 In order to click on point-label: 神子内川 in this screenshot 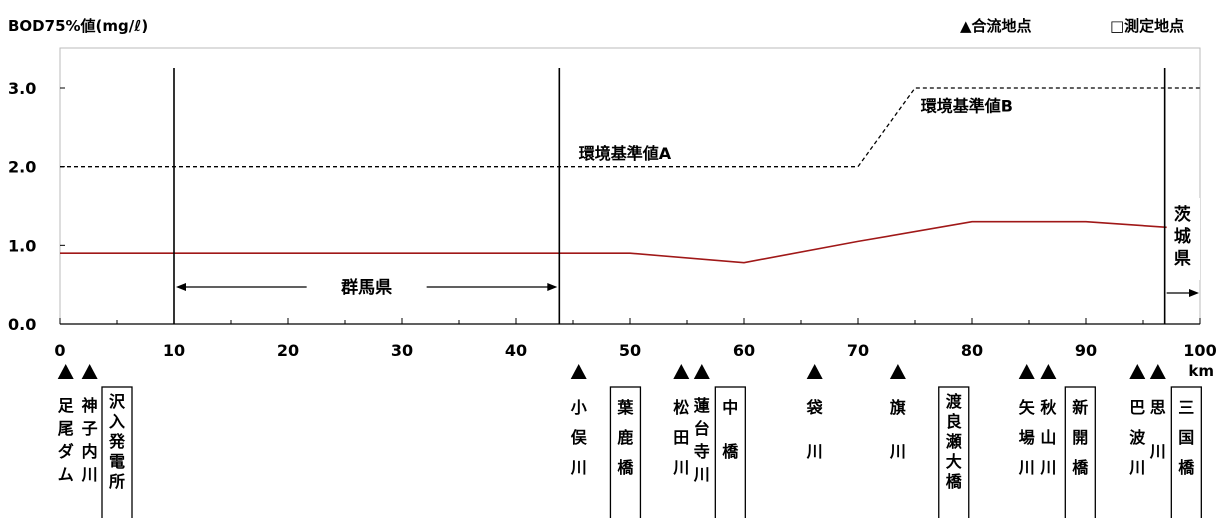, I will do `click(89, 440)`.